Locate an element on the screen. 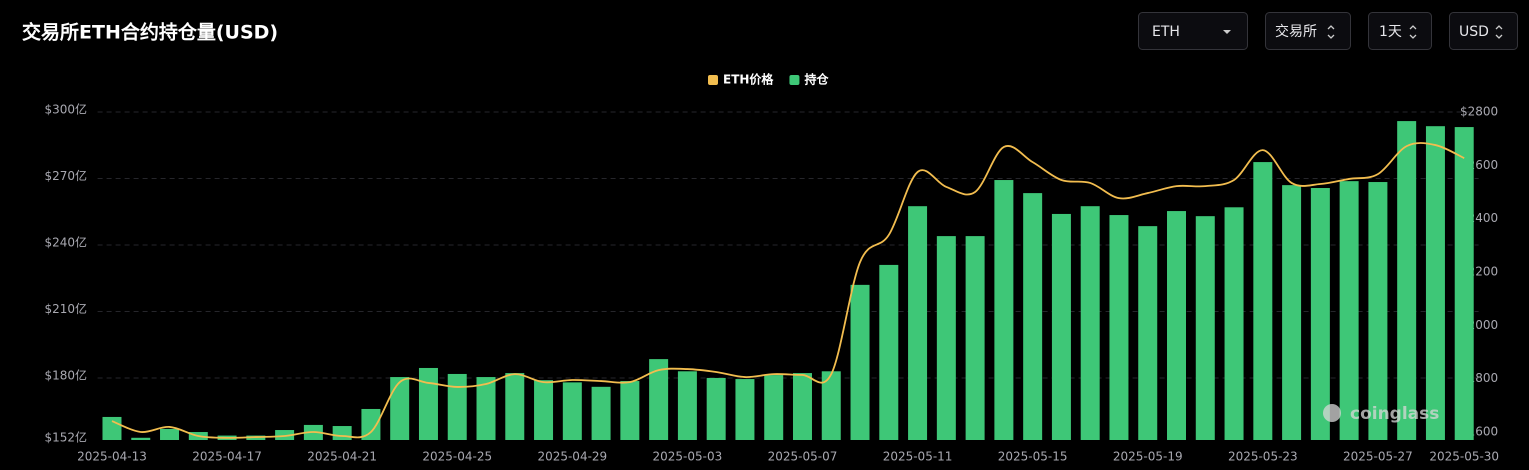 The height and width of the screenshot is (470, 1529). x-tick-label: 2025-05-19 is located at coordinates (1148, 457).